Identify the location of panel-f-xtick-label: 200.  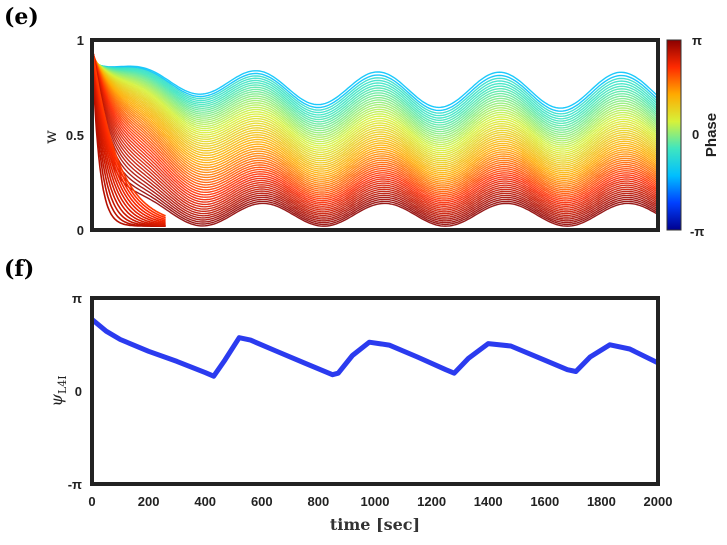
(149, 501).